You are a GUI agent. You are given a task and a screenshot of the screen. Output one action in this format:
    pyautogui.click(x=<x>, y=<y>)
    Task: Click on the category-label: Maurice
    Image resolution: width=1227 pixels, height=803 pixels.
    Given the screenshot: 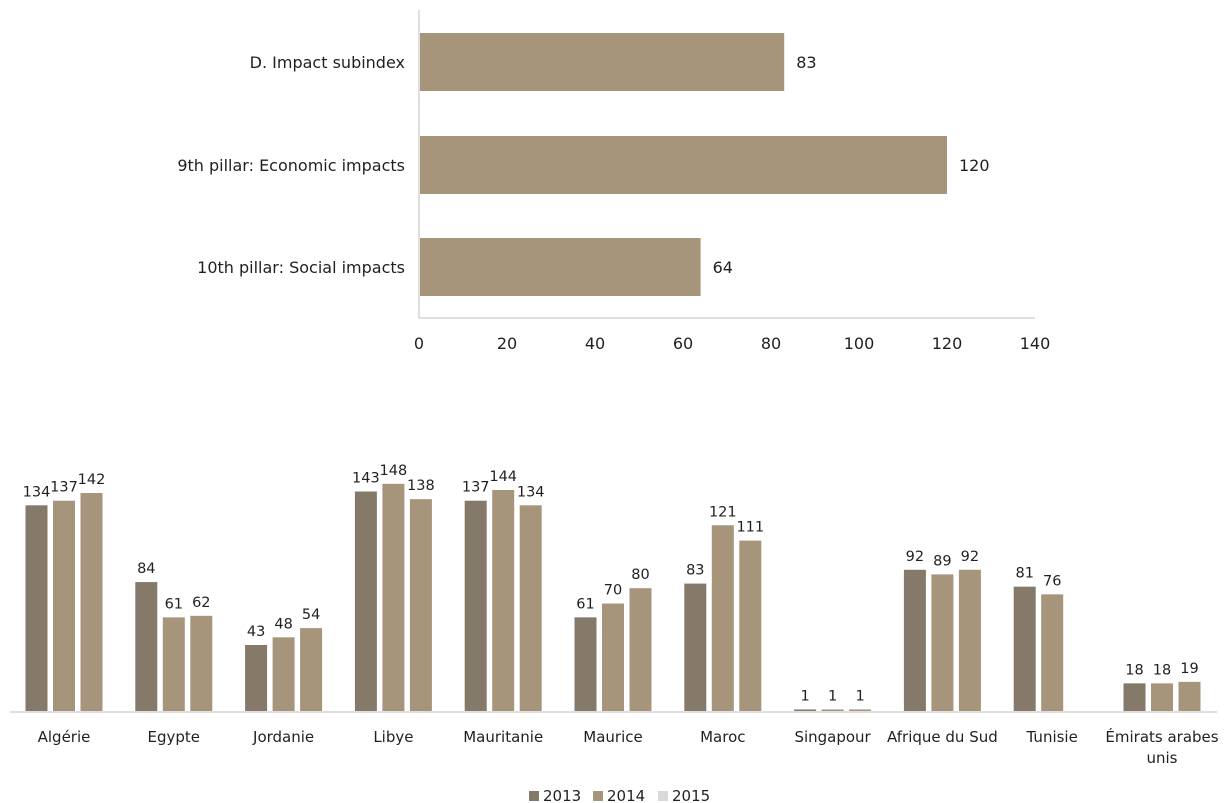 What is the action you would take?
    pyautogui.click(x=612, y=737)
    